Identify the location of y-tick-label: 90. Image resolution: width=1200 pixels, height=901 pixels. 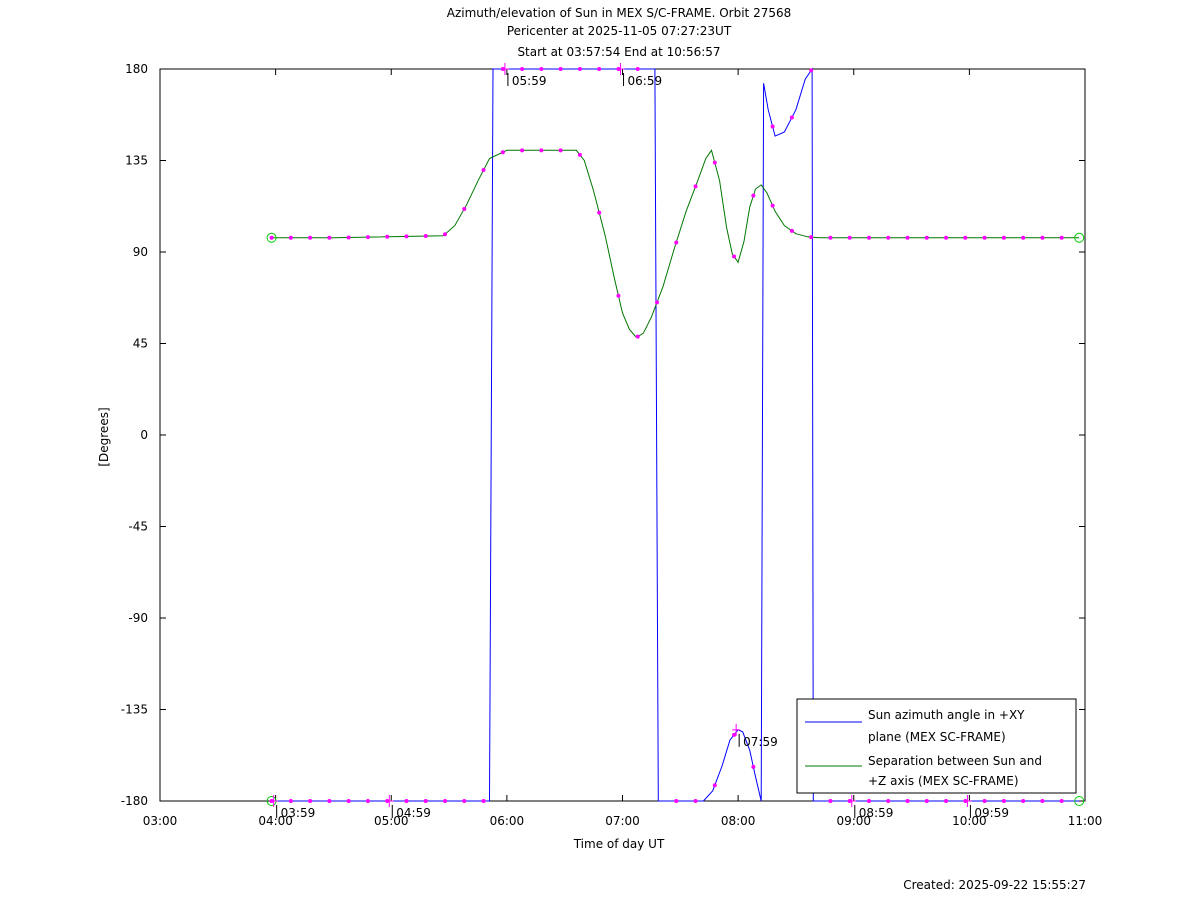
(140, 252).